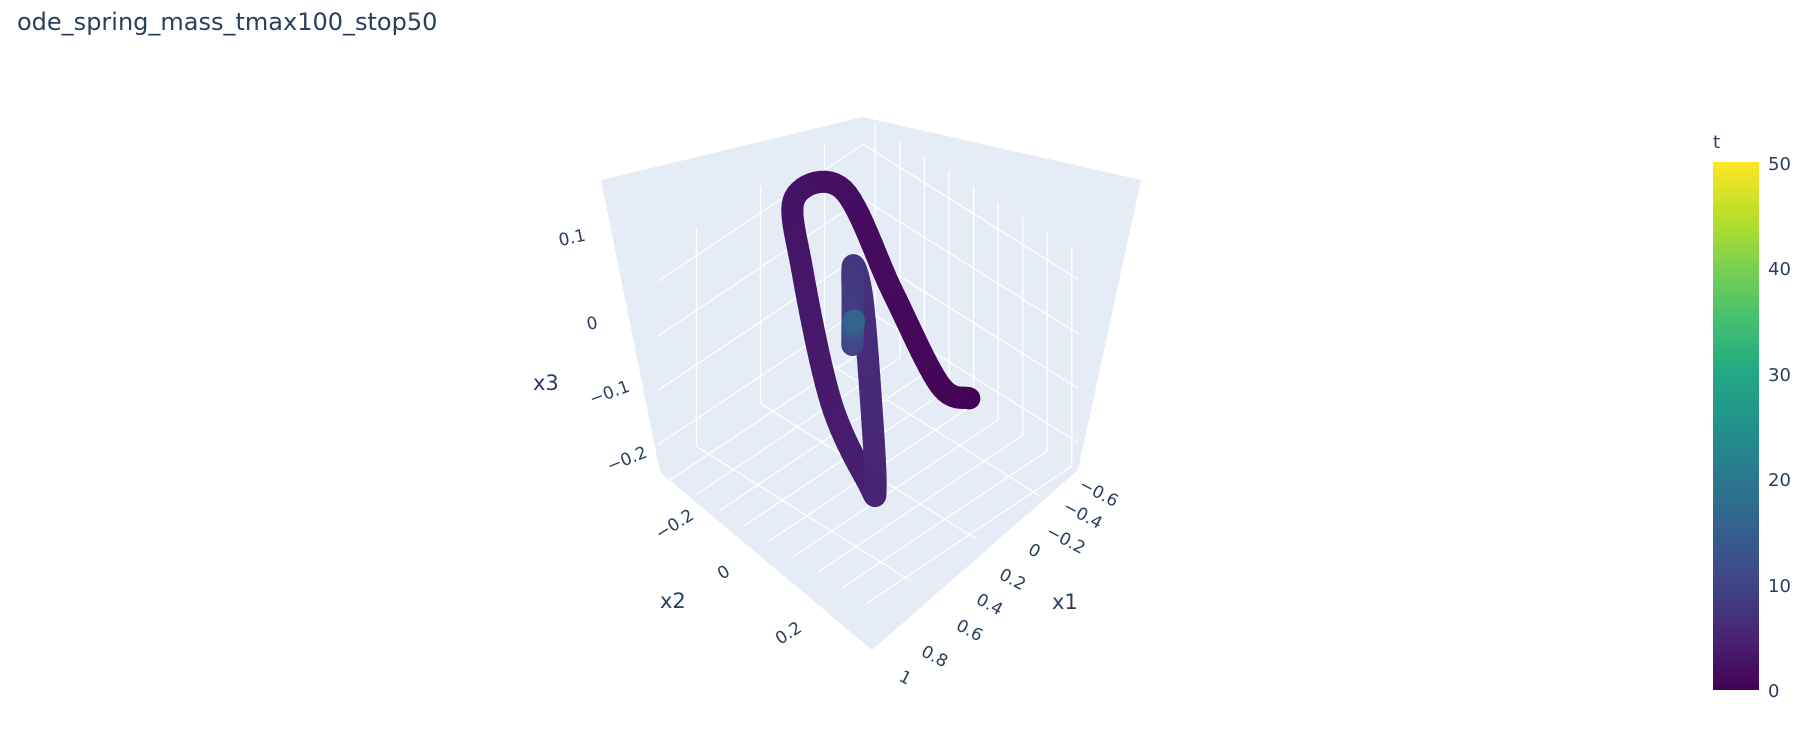 The image size is (1817, 735). Describe the element at coordinates (1779, 586) in the screenshot. I see `colorbar-tick: 10` at that location.